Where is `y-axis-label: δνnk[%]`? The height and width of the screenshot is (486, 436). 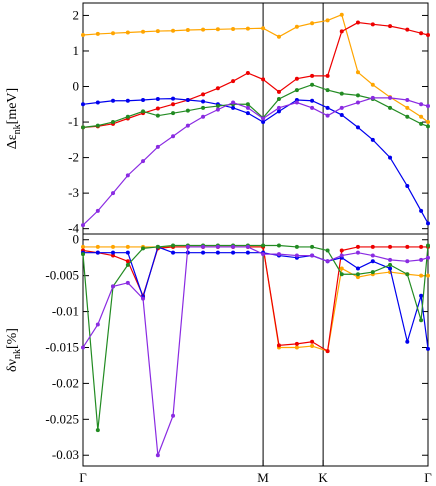
y-axis-label: δνnk[%] is located at coordinates (14, 350).